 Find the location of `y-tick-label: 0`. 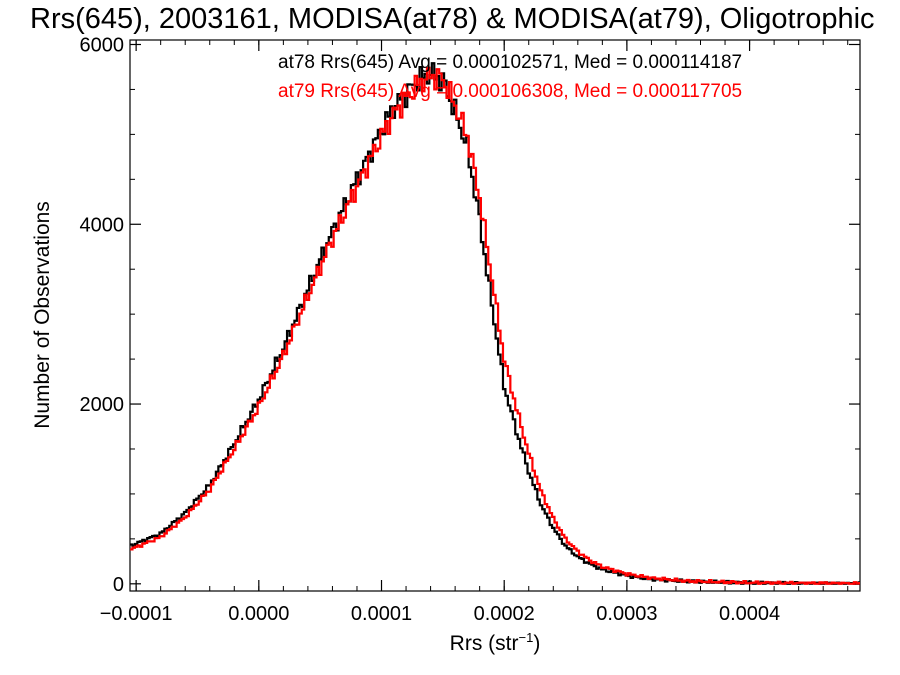

y-tick-label: 0 is located at coordinates (118, 585).